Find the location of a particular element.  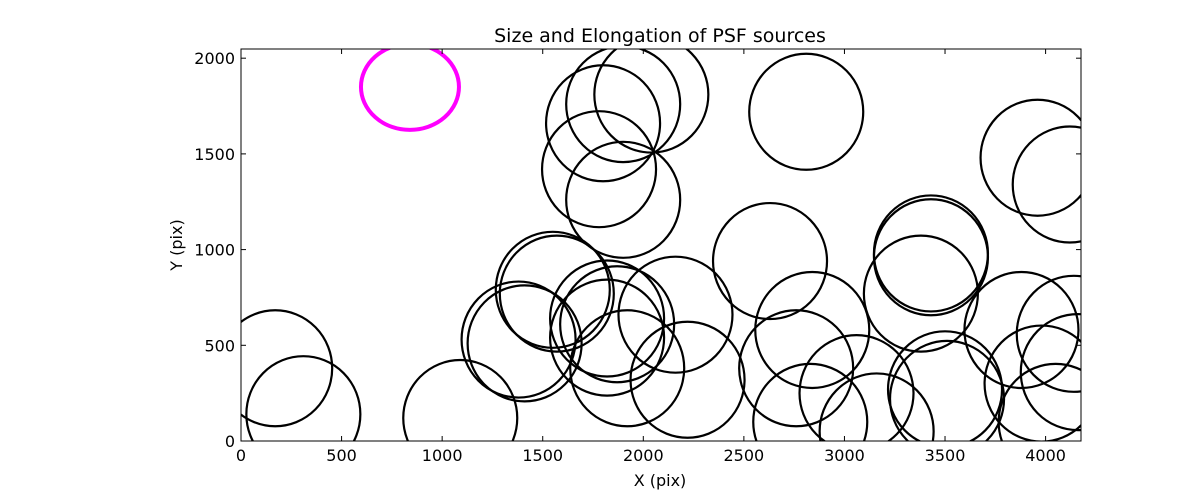

y-tick-label: 2000 is located at coordinates (214, 58).